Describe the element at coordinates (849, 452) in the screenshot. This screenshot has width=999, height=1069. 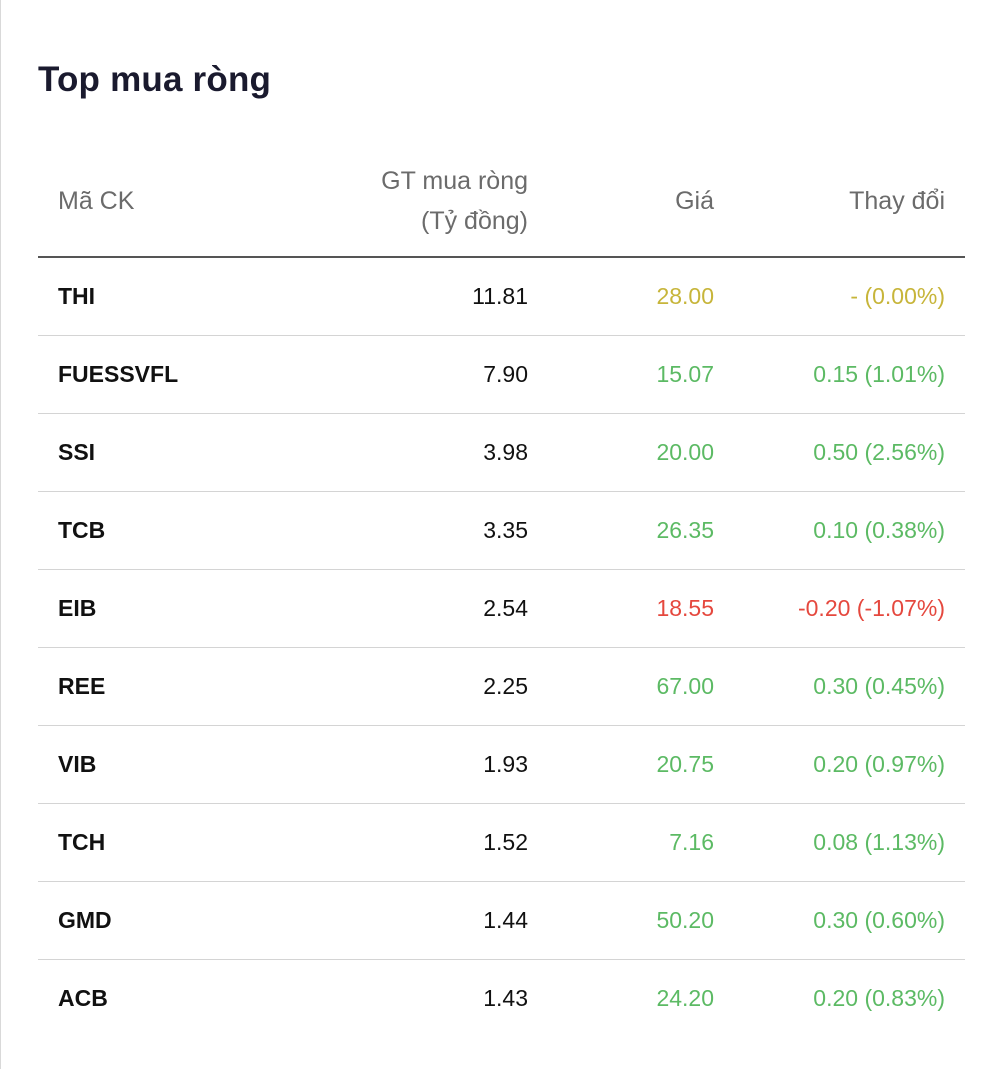
I see `change: 0.50 (2.56%)` at that location.